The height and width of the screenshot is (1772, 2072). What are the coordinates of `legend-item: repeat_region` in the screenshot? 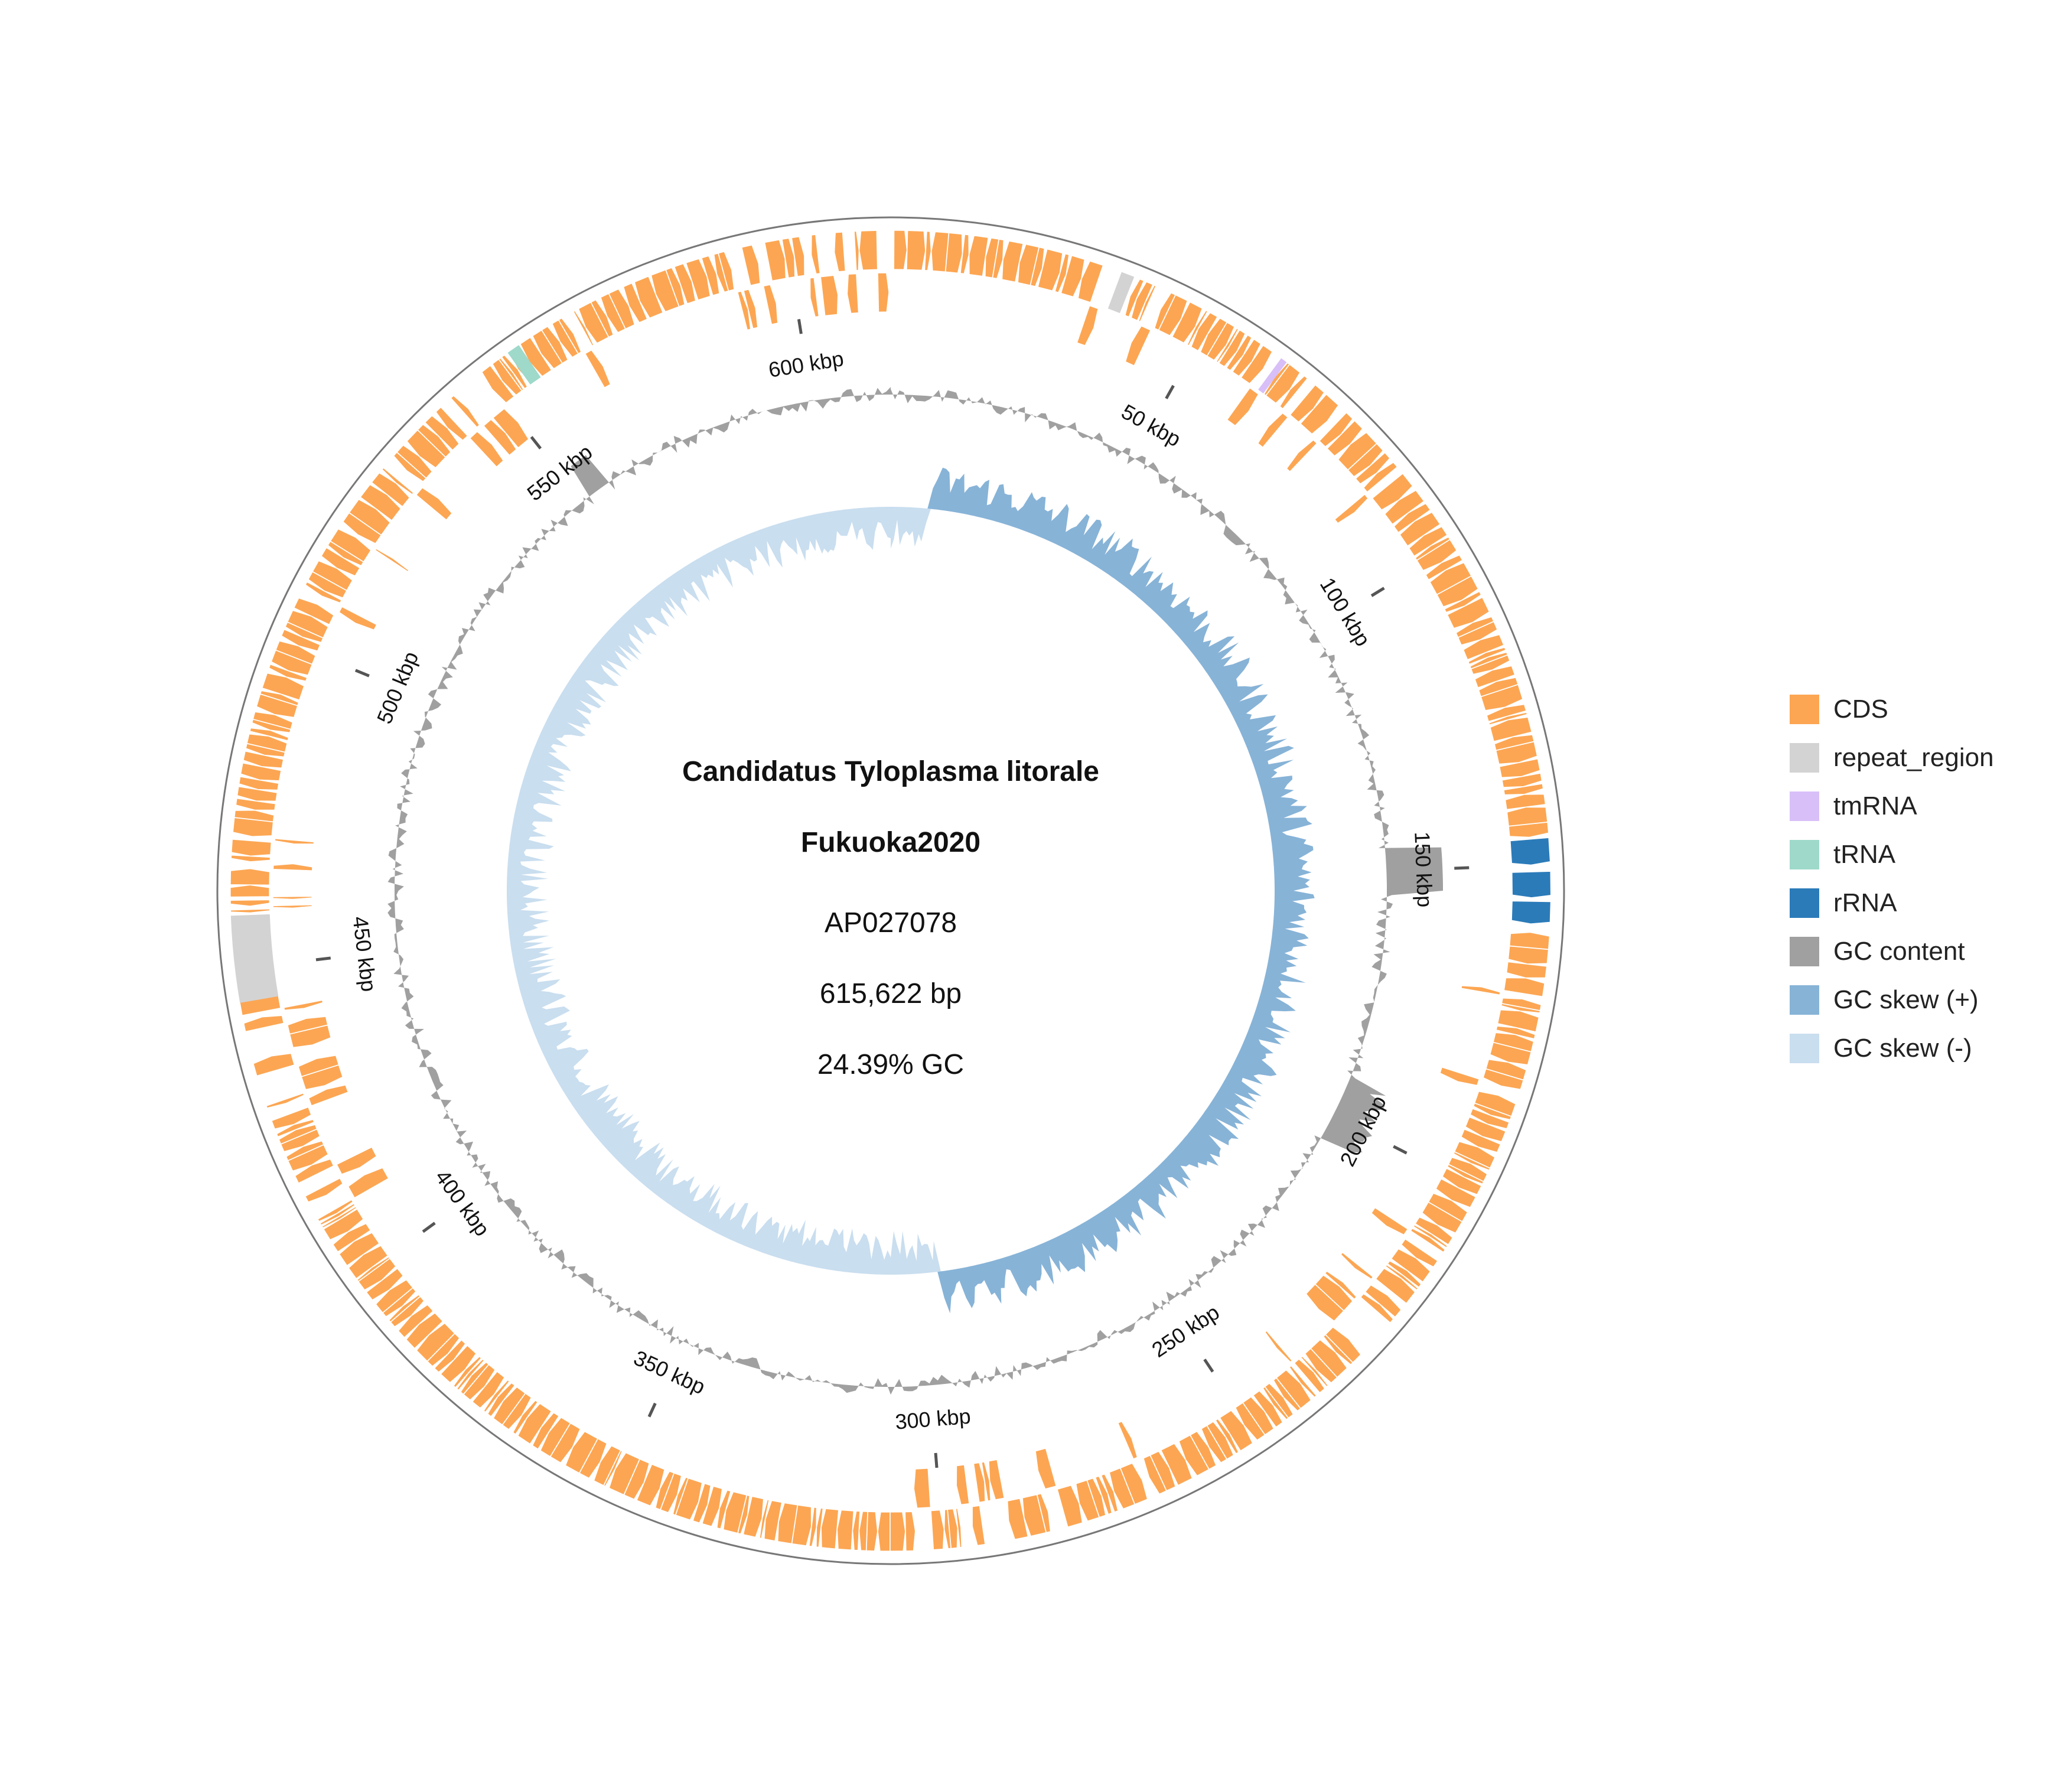 It's located at (1892, 758).